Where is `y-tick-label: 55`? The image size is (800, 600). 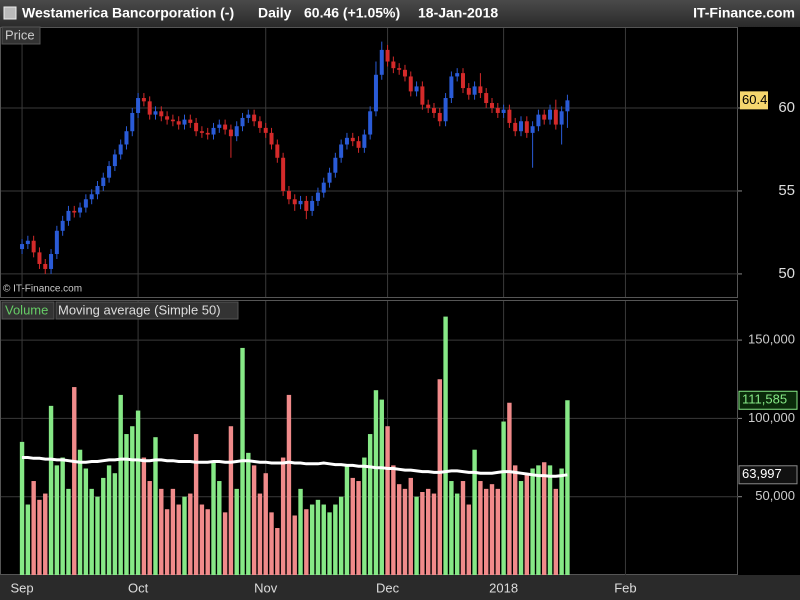 y-tick-label: 55 is located at coordinates (786, 190).